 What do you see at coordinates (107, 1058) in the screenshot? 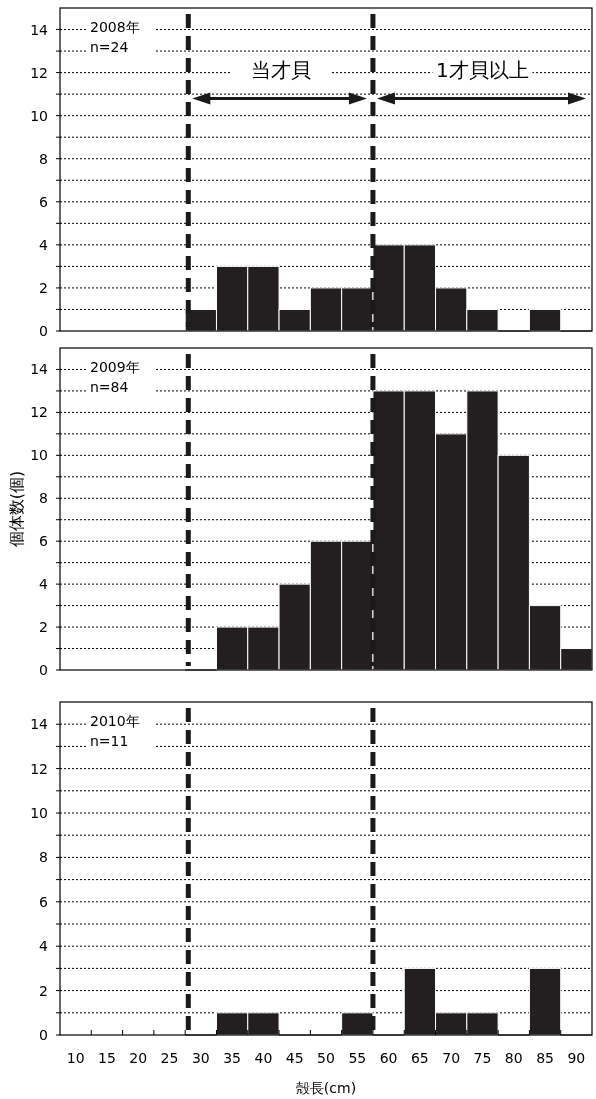
I see `x-tick-label: 15` at bounding box center [107, 1058].